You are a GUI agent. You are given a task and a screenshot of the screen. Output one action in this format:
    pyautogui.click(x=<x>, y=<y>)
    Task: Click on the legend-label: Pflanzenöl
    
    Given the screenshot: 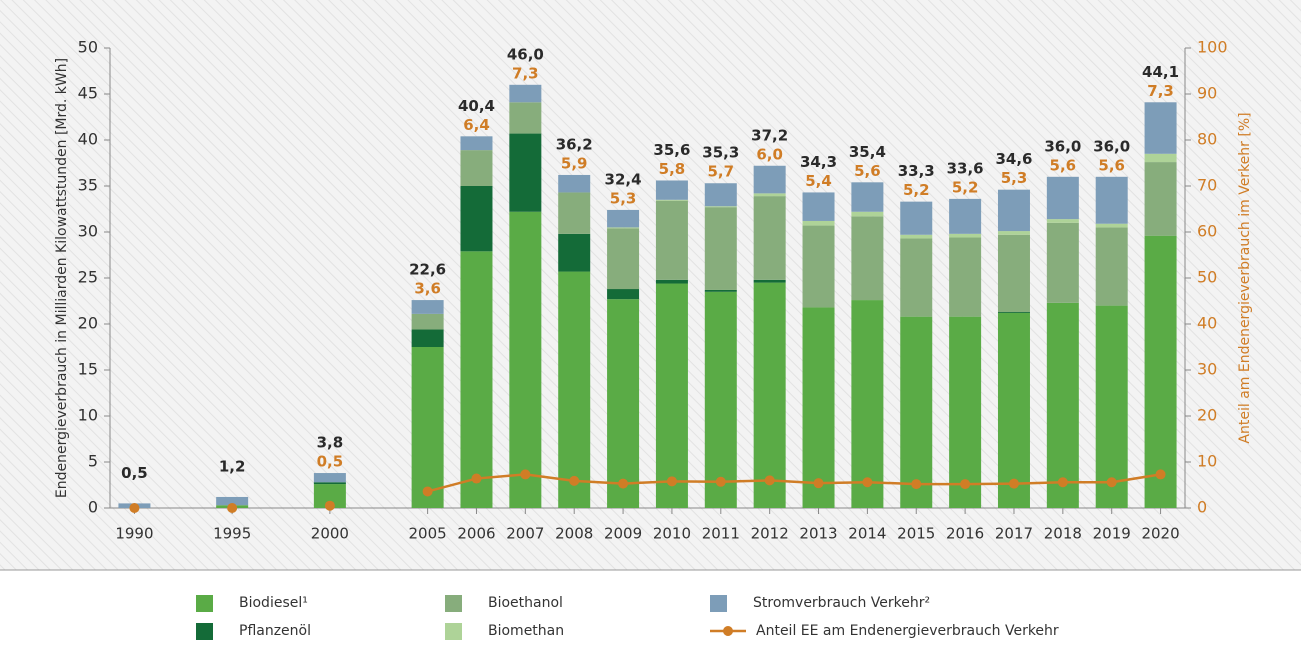 What is the action you would take?
    pyautogui.click(x=275, y=631)
    